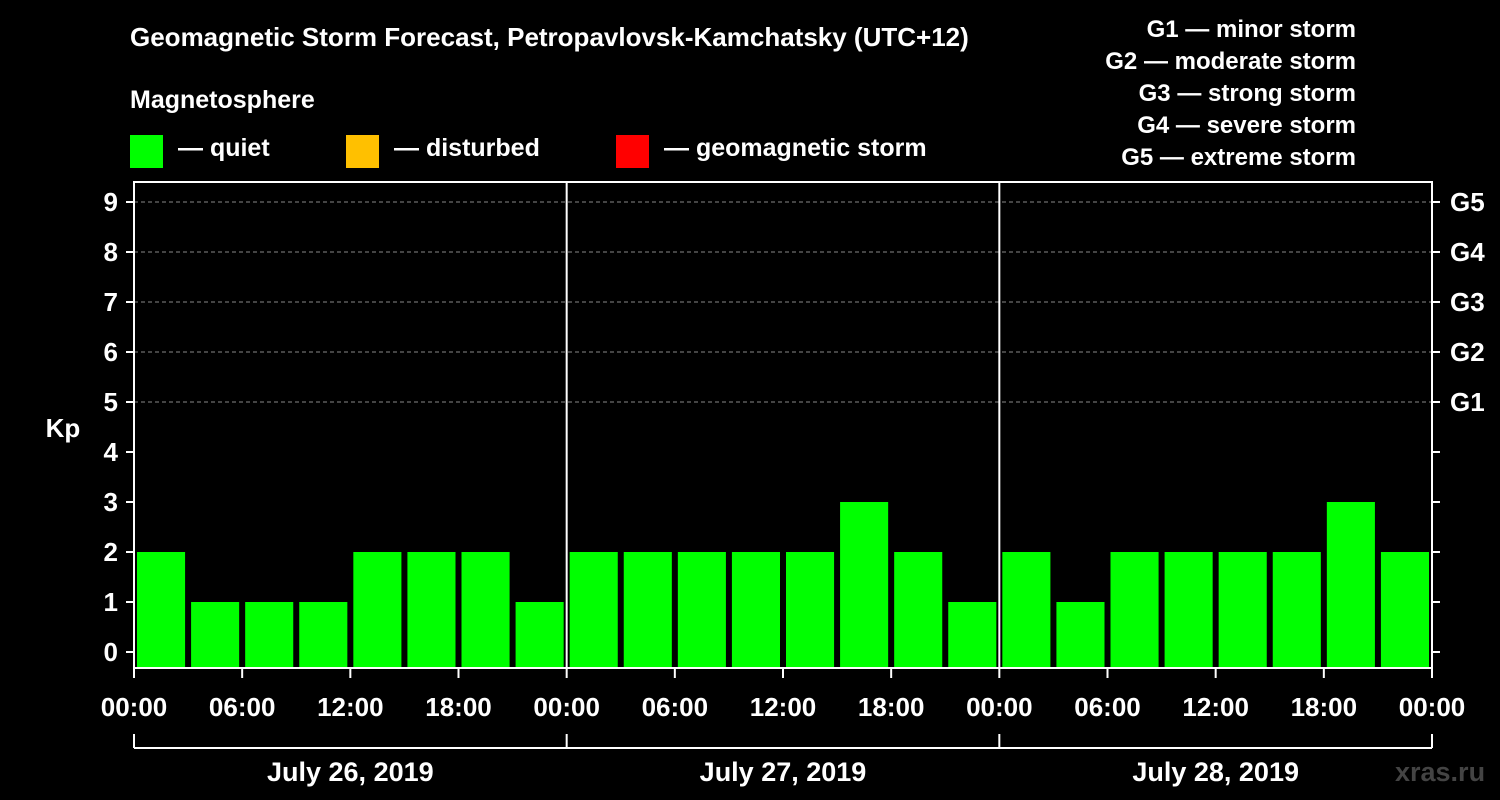  I want to click on legend-label-storm: — geomagnetic storm, so click(795, 148).